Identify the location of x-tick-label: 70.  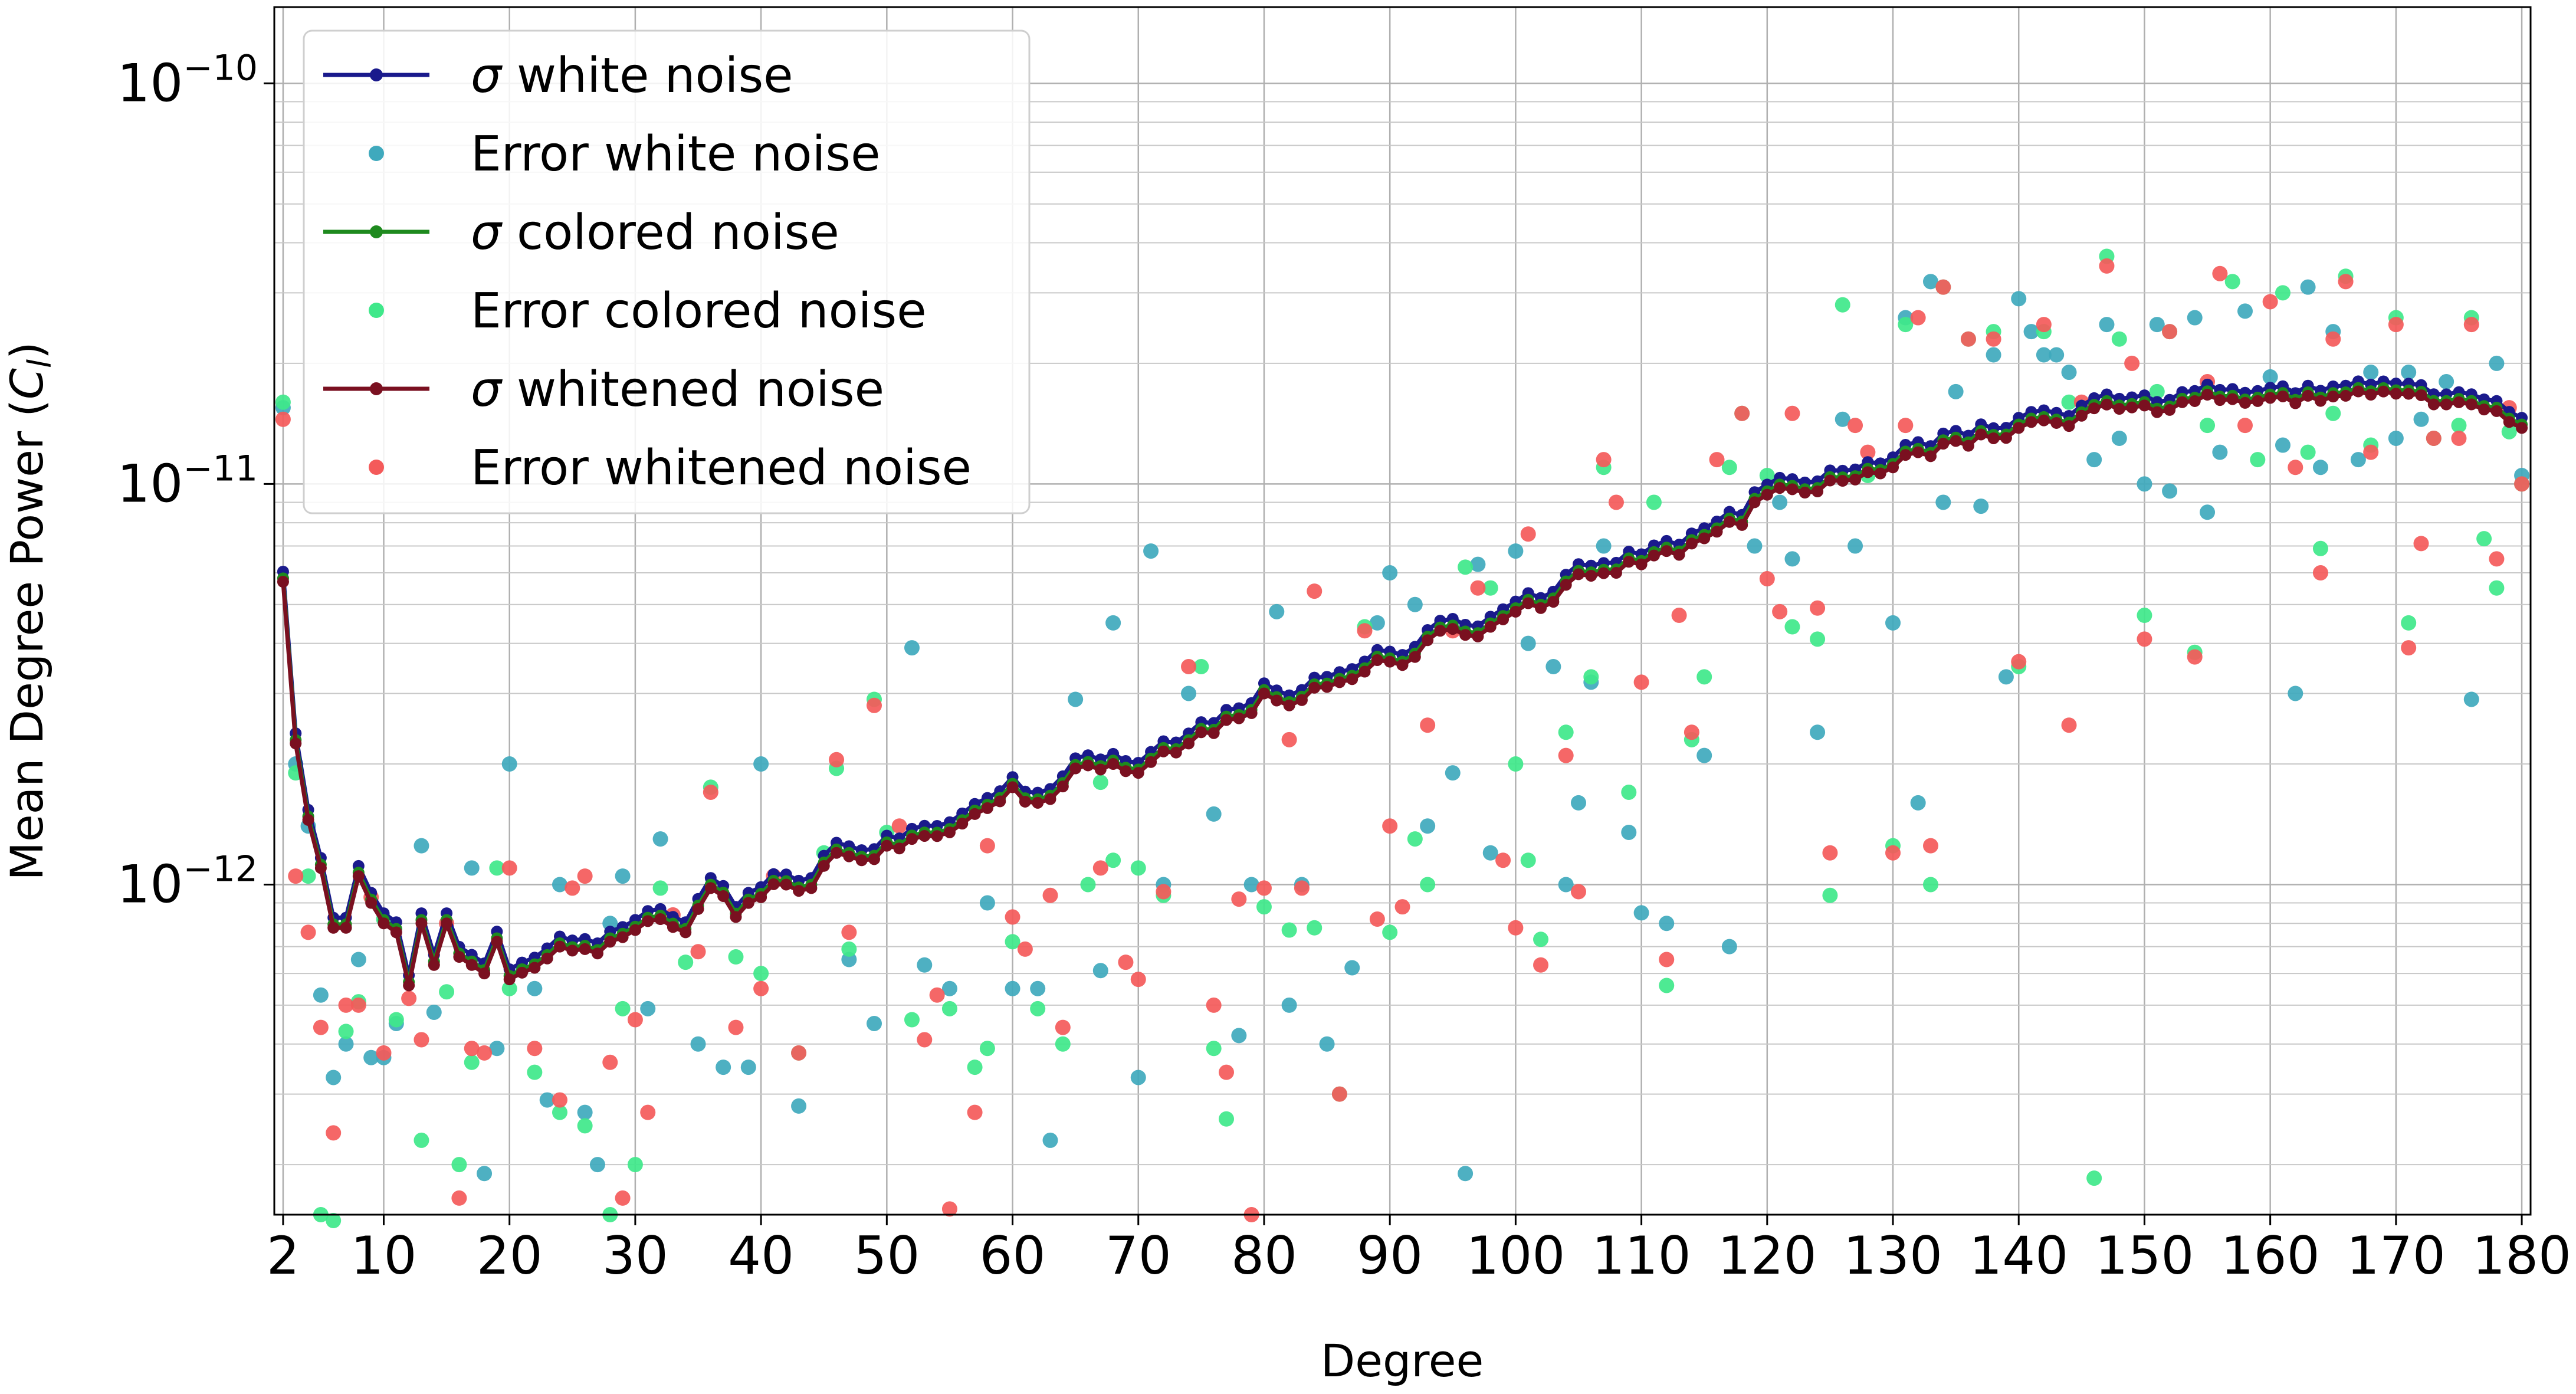
(1138, 1255).